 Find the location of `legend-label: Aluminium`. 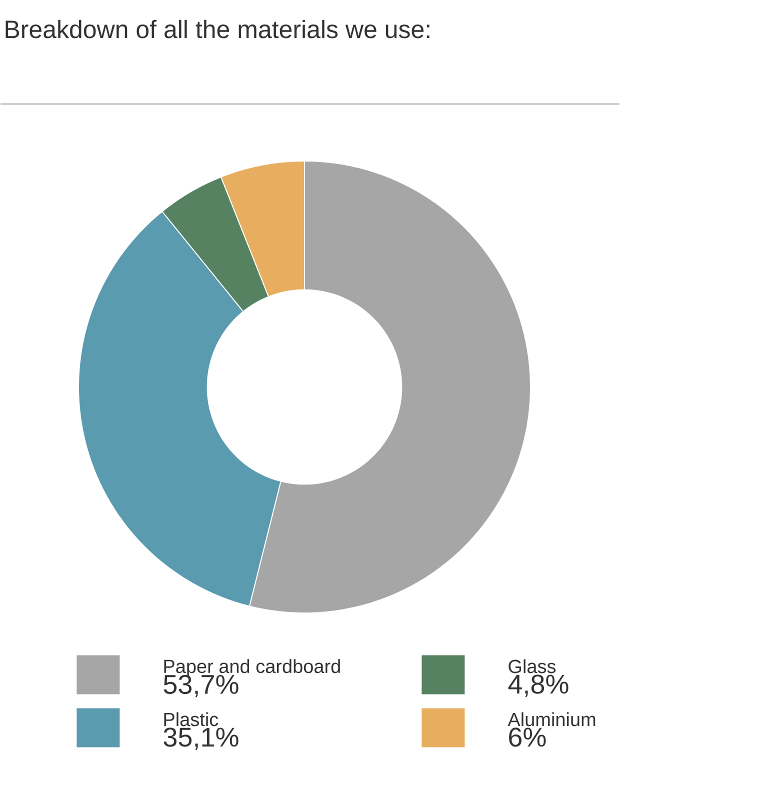

legend-label: Aluminium is located at coordinates (552, 719).